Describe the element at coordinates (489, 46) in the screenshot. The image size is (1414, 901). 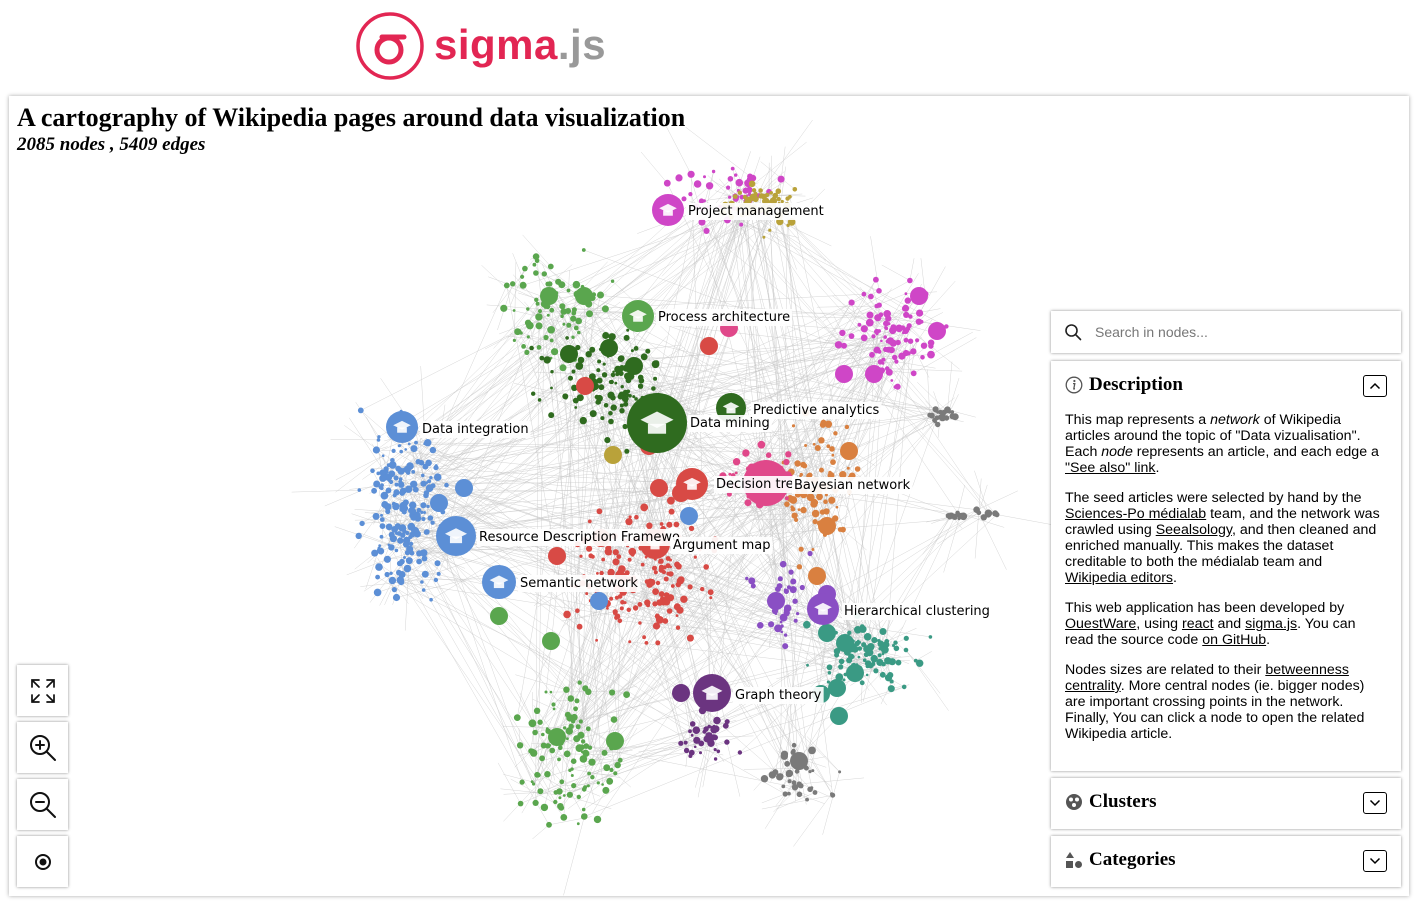
I see `sigma-logo: sigma.js` at that location.